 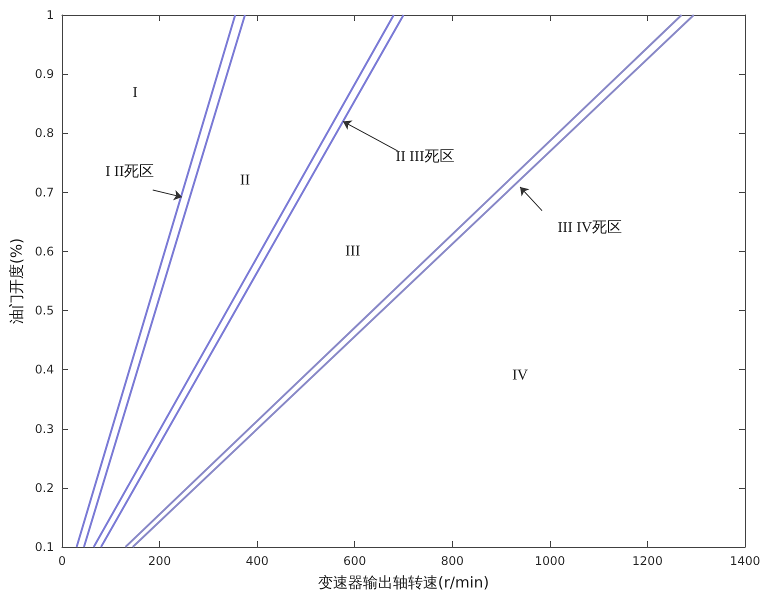 What do you see at coordinates (44, 311) in the screenshot?
I see `y-tick-label: 0.5` at bounding box center [44, 311].